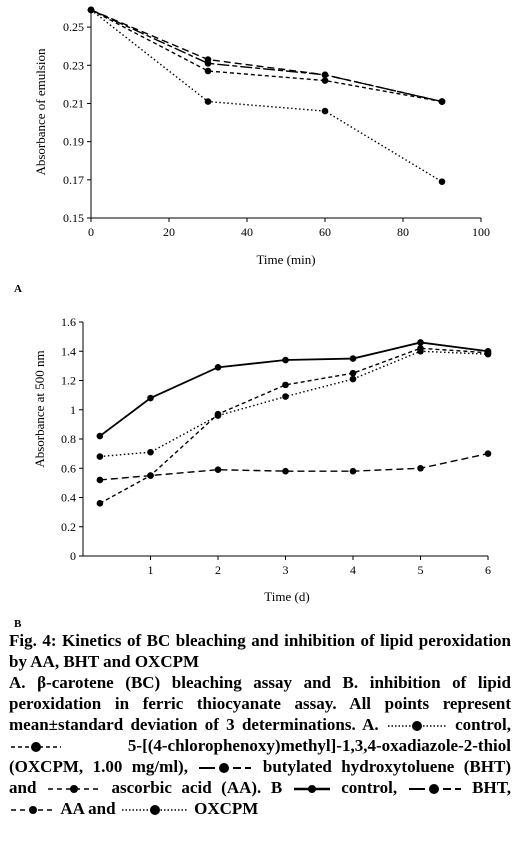 This screenshot has height=842, width=520. Describe the element at coordinates (68, 322) in the screenshot. I see `y-tick-label: 1.6` at that location.